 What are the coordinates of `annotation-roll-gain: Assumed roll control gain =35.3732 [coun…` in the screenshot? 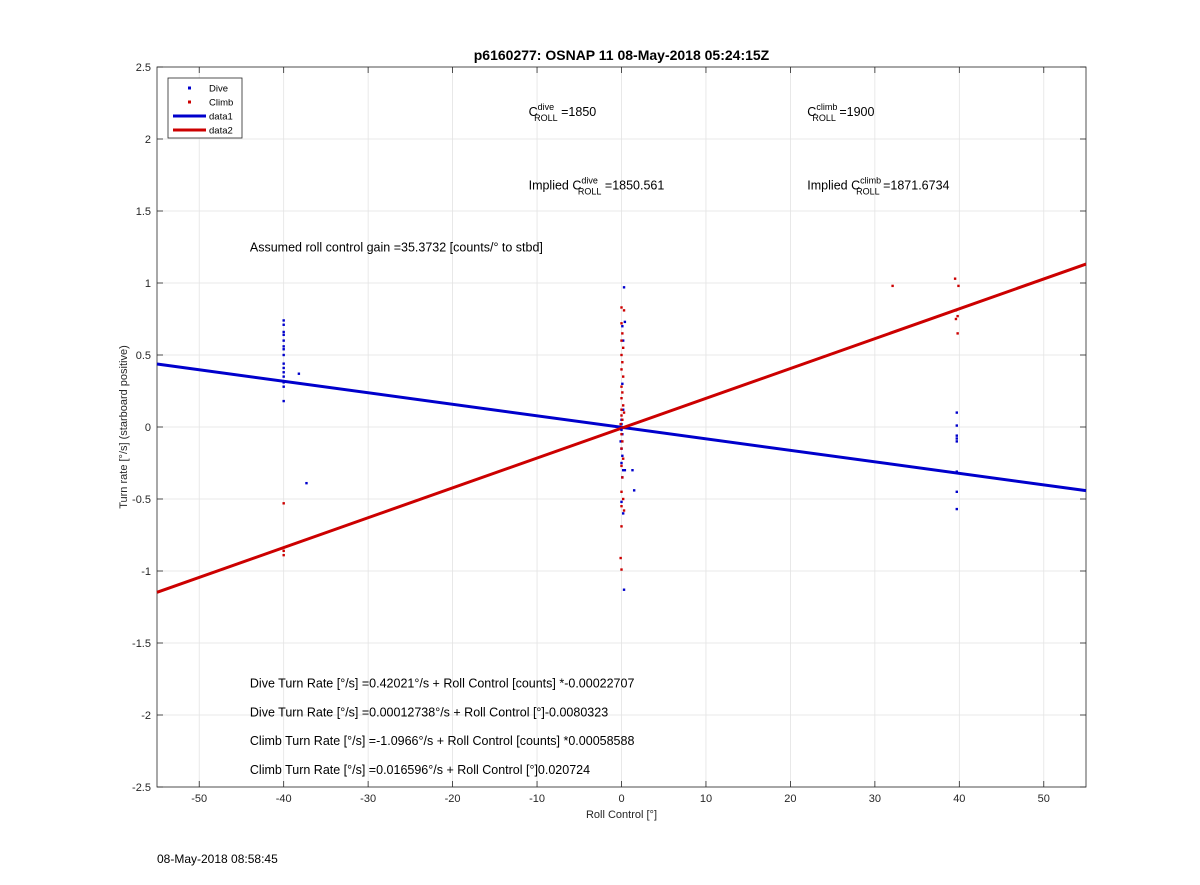 It's located at (396, 247).